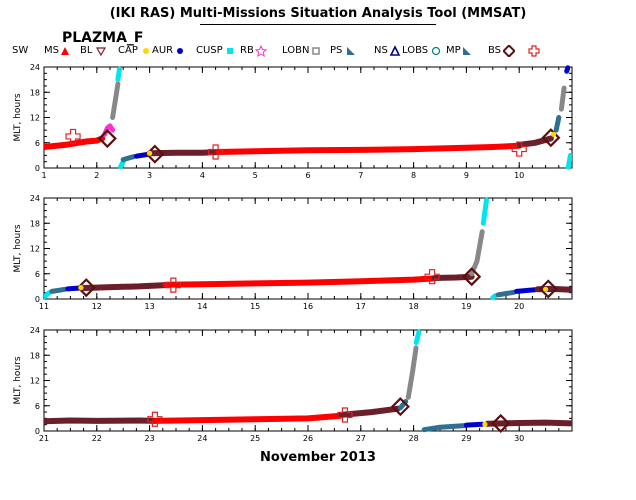 This screenshot has width=636, height=500. I want to click on legend-label: CAP, so click(128, 50).